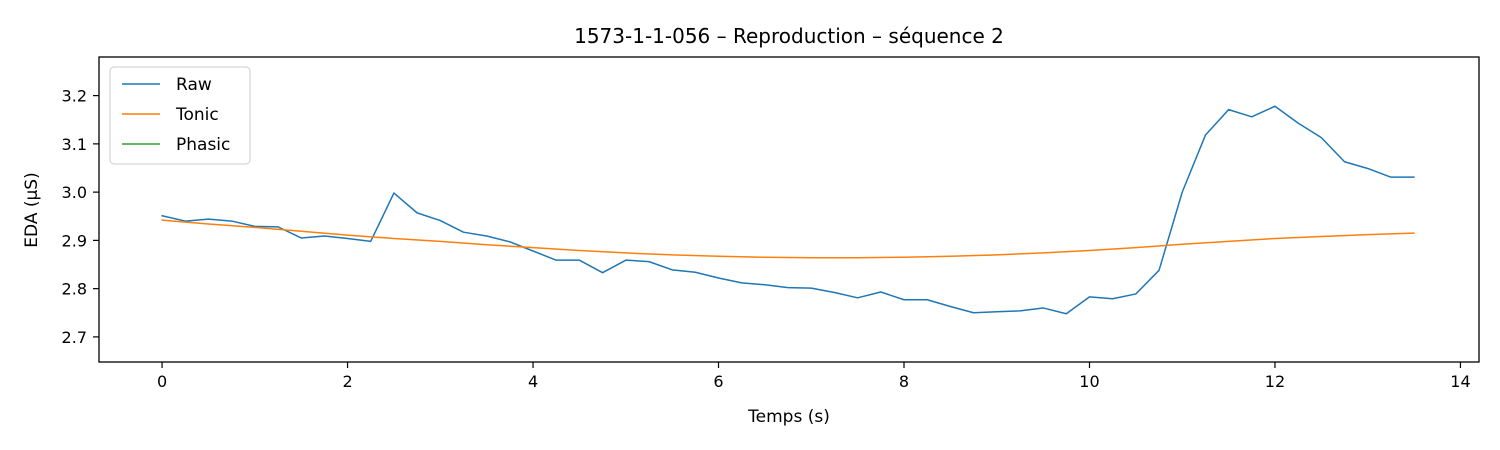 This screenshot has width=1500, height=450. I want to click on x-axis: 0 2 4 6 8 10 12 14, so click(814, 376).